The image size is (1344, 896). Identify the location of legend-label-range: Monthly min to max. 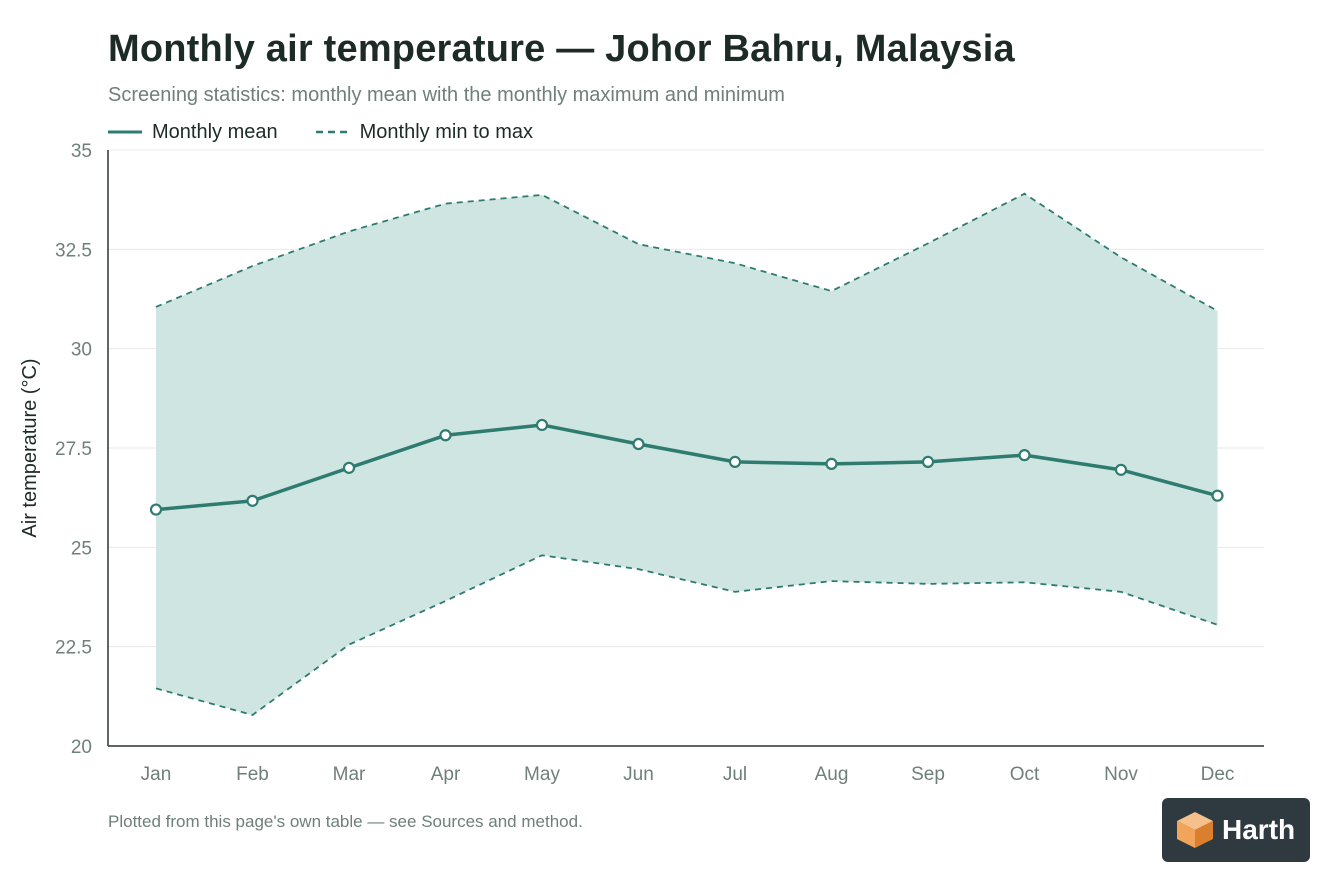
(446, 131).